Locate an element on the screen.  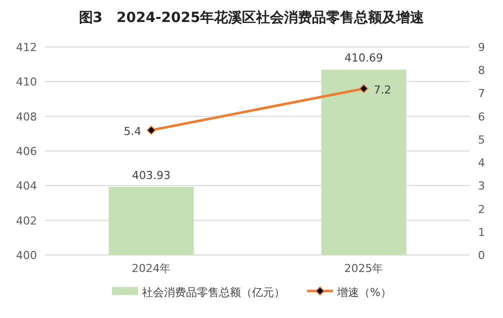
x-tick-label: 2024年 is located at coordinates (151, 268).